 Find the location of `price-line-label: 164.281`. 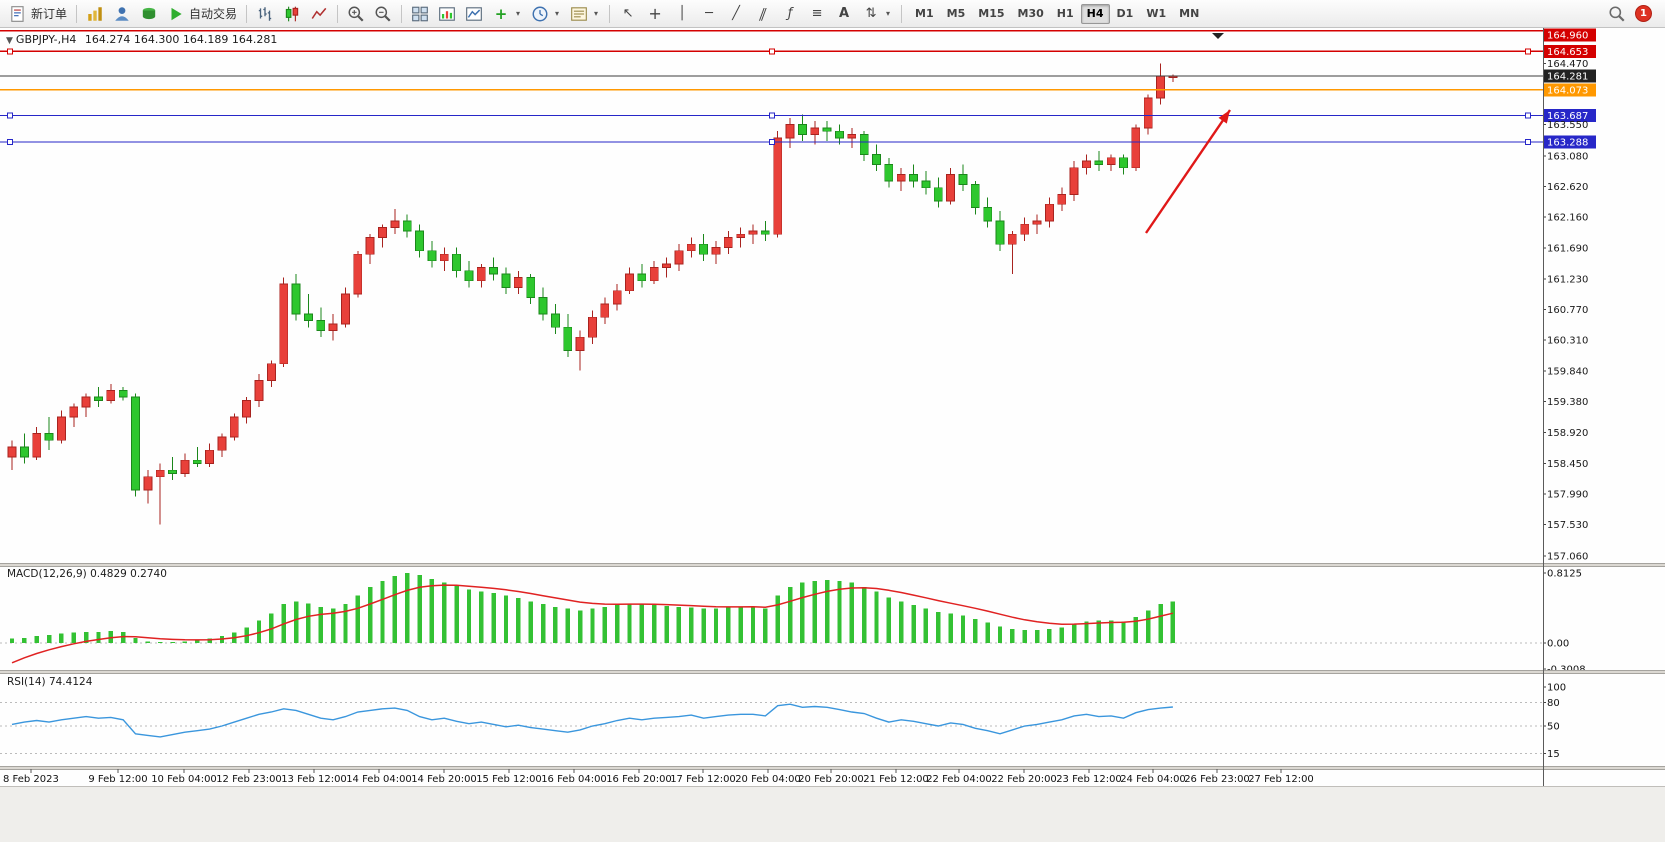

price-line-label: 164.281 is located at coordinates (1567, 76).